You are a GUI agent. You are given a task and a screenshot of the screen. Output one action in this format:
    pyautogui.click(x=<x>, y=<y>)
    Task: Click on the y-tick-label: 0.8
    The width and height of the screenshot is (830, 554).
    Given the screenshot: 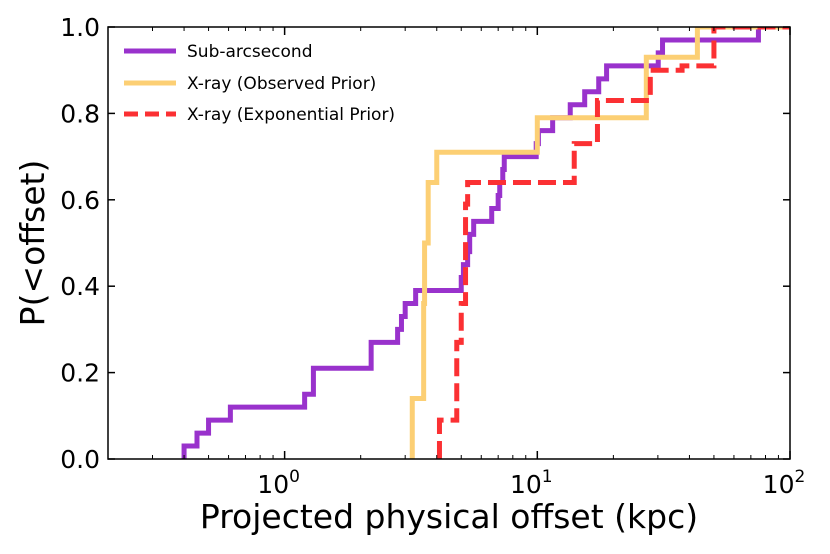 What is the action you would take?
    pyautogui.click(x=80, y=113)
    